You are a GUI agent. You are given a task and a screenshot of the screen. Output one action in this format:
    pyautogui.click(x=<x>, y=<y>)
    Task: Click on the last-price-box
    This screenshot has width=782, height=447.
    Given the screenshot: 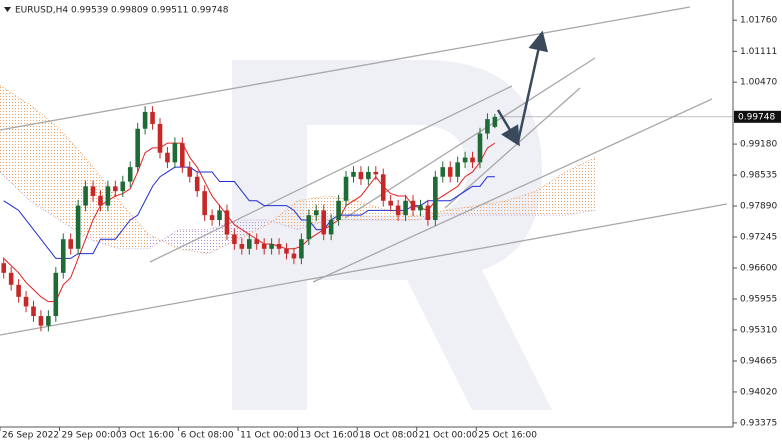 What is the action you would take?
    pyautogui.click(x=757, y=116)
    